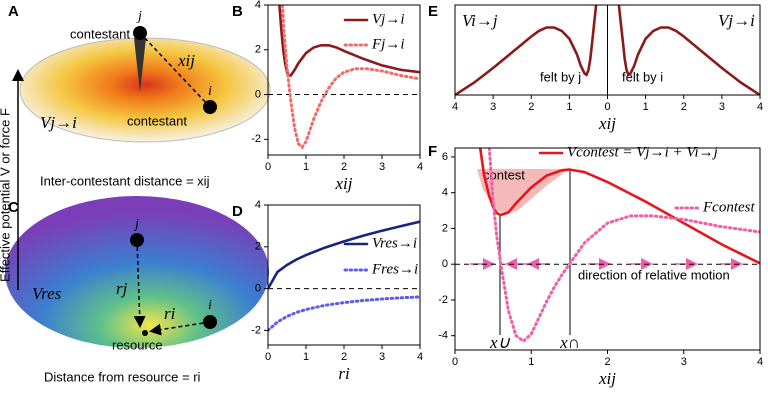 This screenshot has width=768, height=396. I want to click on y-axis-label: Effective potential V or force F, so click(6, 195).